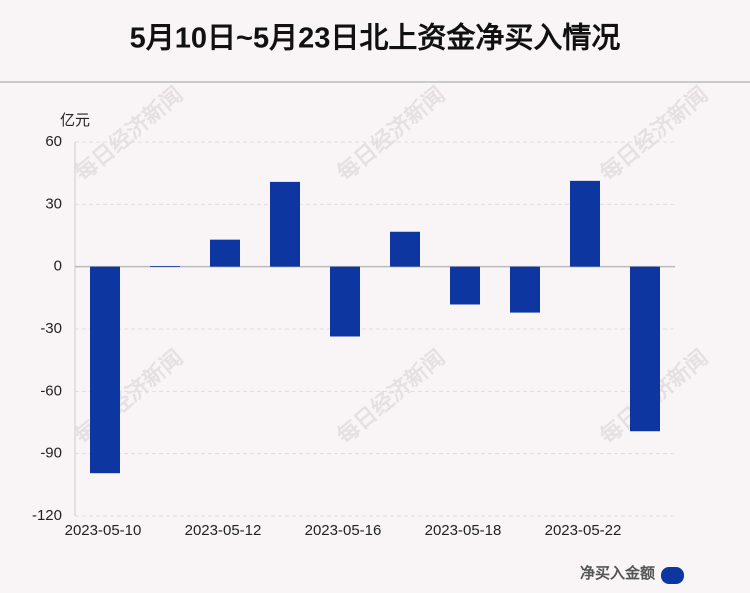  I want to click on y-tick-label: 30, so click(53, 203).